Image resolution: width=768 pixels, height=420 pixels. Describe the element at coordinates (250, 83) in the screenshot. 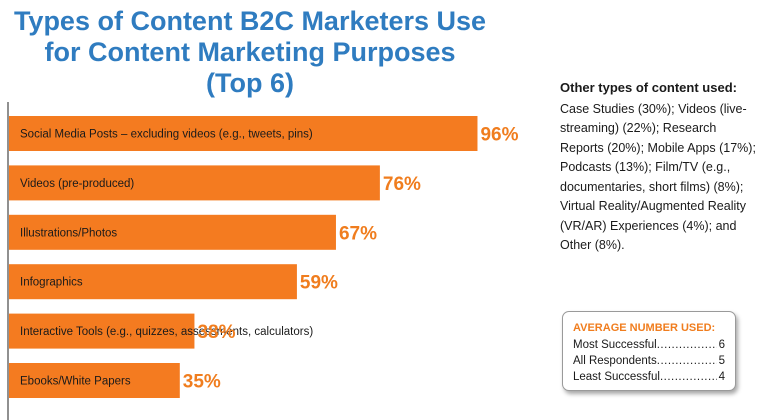

I see `chart-title-line-3: (Top 6)` at that location.